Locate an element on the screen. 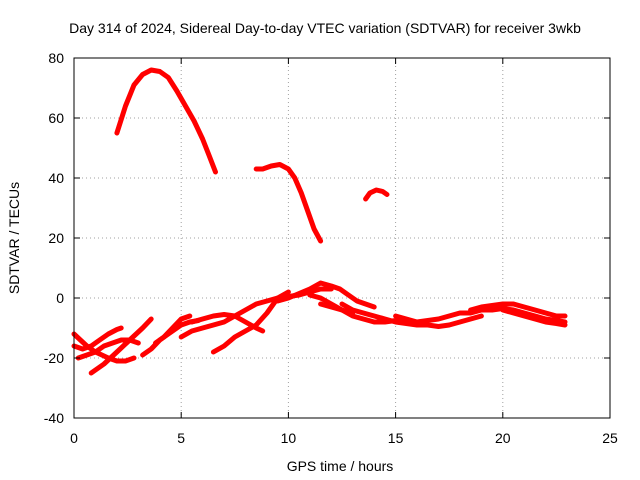  x-tick-label: 10 is located at coordinates (289, 438).